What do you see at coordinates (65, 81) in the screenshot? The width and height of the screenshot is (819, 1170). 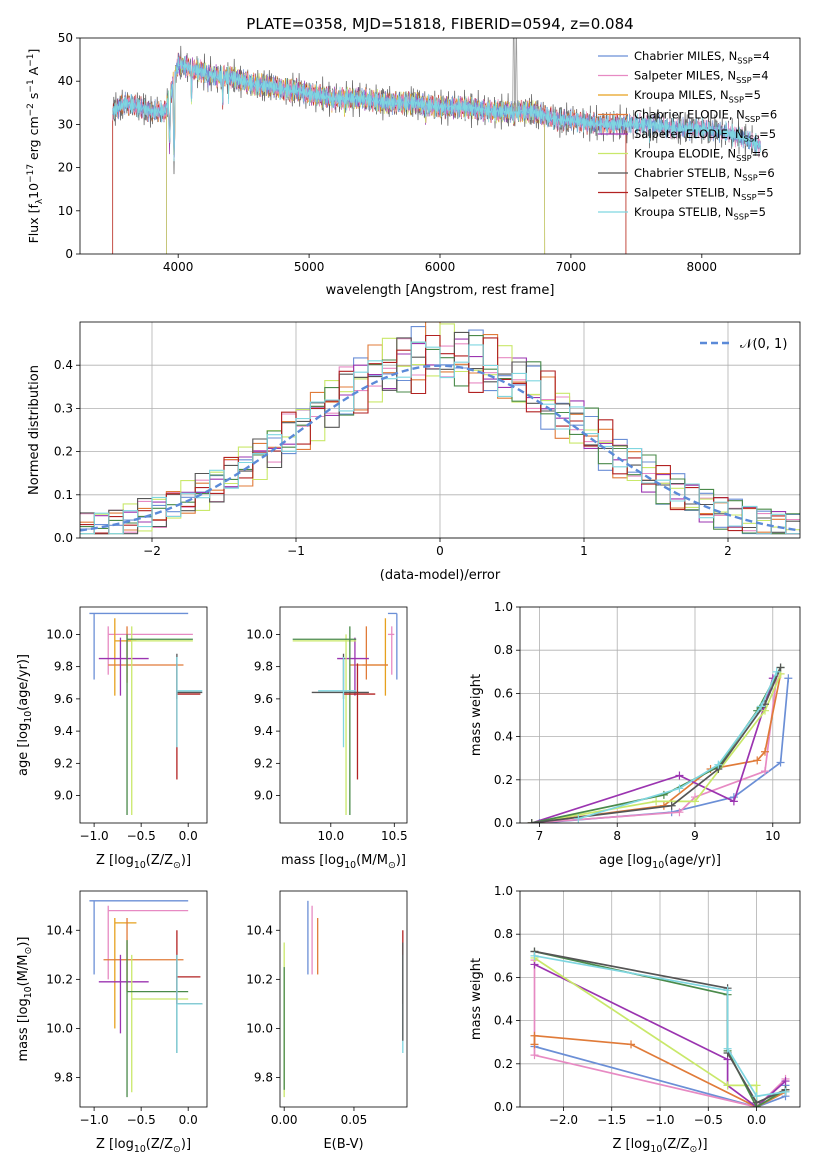 I see `y-tick-label: 40` at bounding box center [65, 81].